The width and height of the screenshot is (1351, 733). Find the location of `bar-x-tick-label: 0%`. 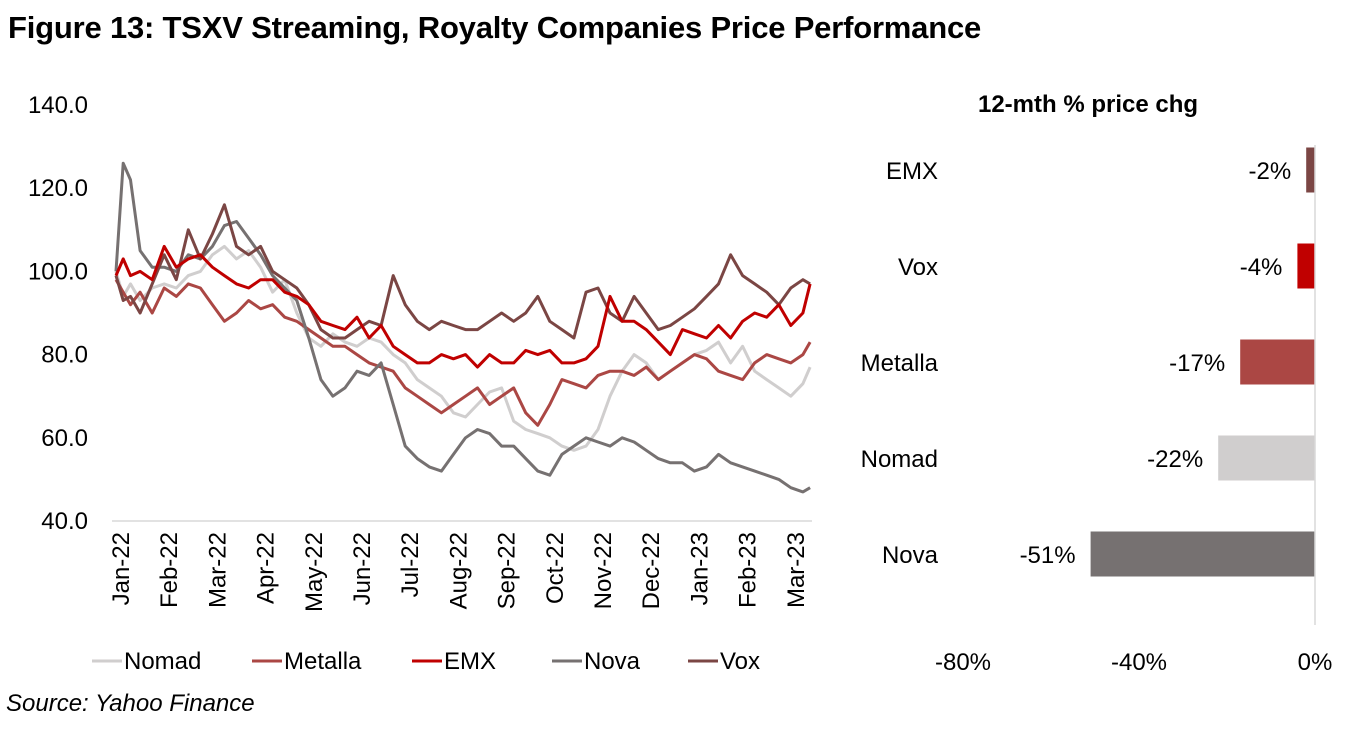

bar-x-tick-label: 0% is located at coordinates (1315, 662).